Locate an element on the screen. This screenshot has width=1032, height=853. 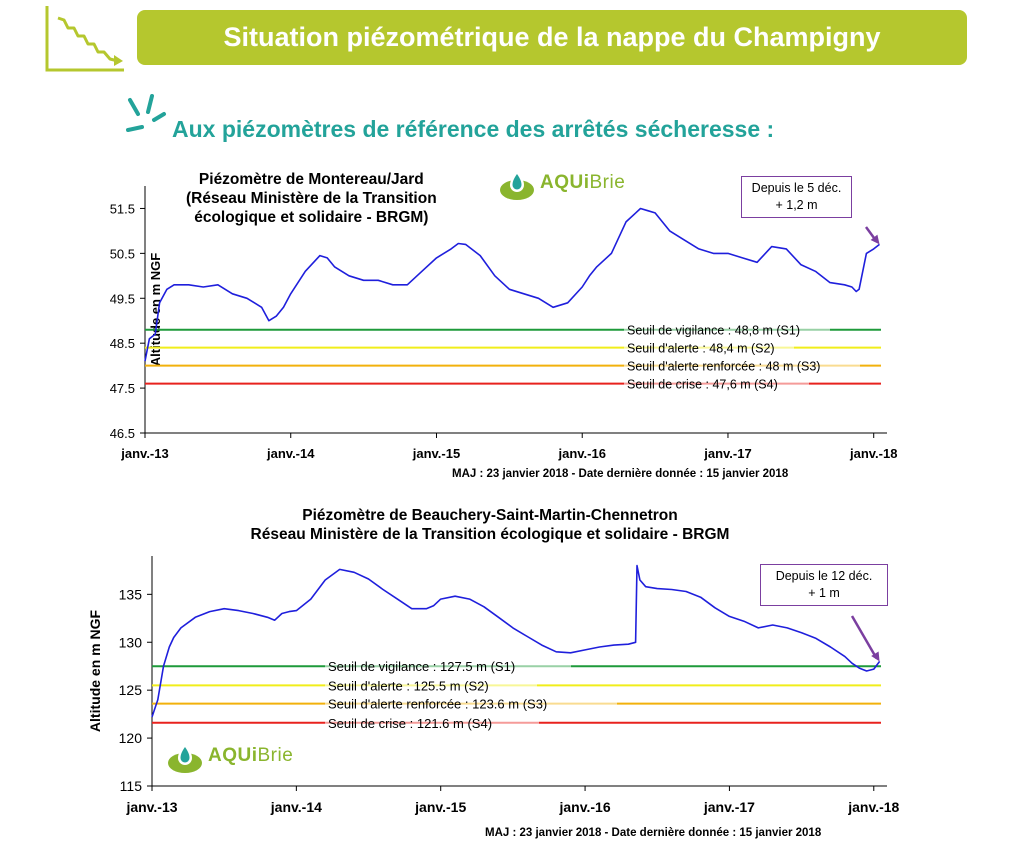
chart1-series-line is located at coordinates (512, 284).